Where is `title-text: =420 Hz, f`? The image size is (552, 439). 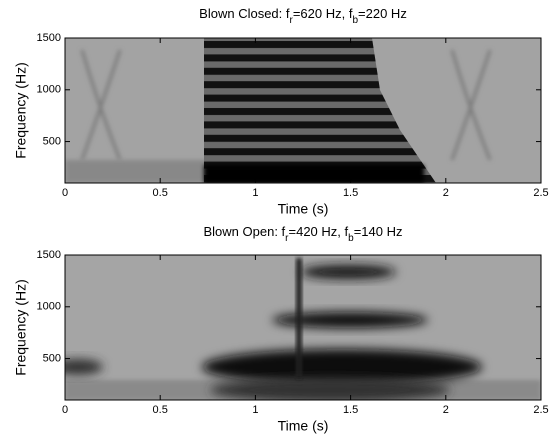
title-text: =420 Hz, f is located at coordinates (319, 231).